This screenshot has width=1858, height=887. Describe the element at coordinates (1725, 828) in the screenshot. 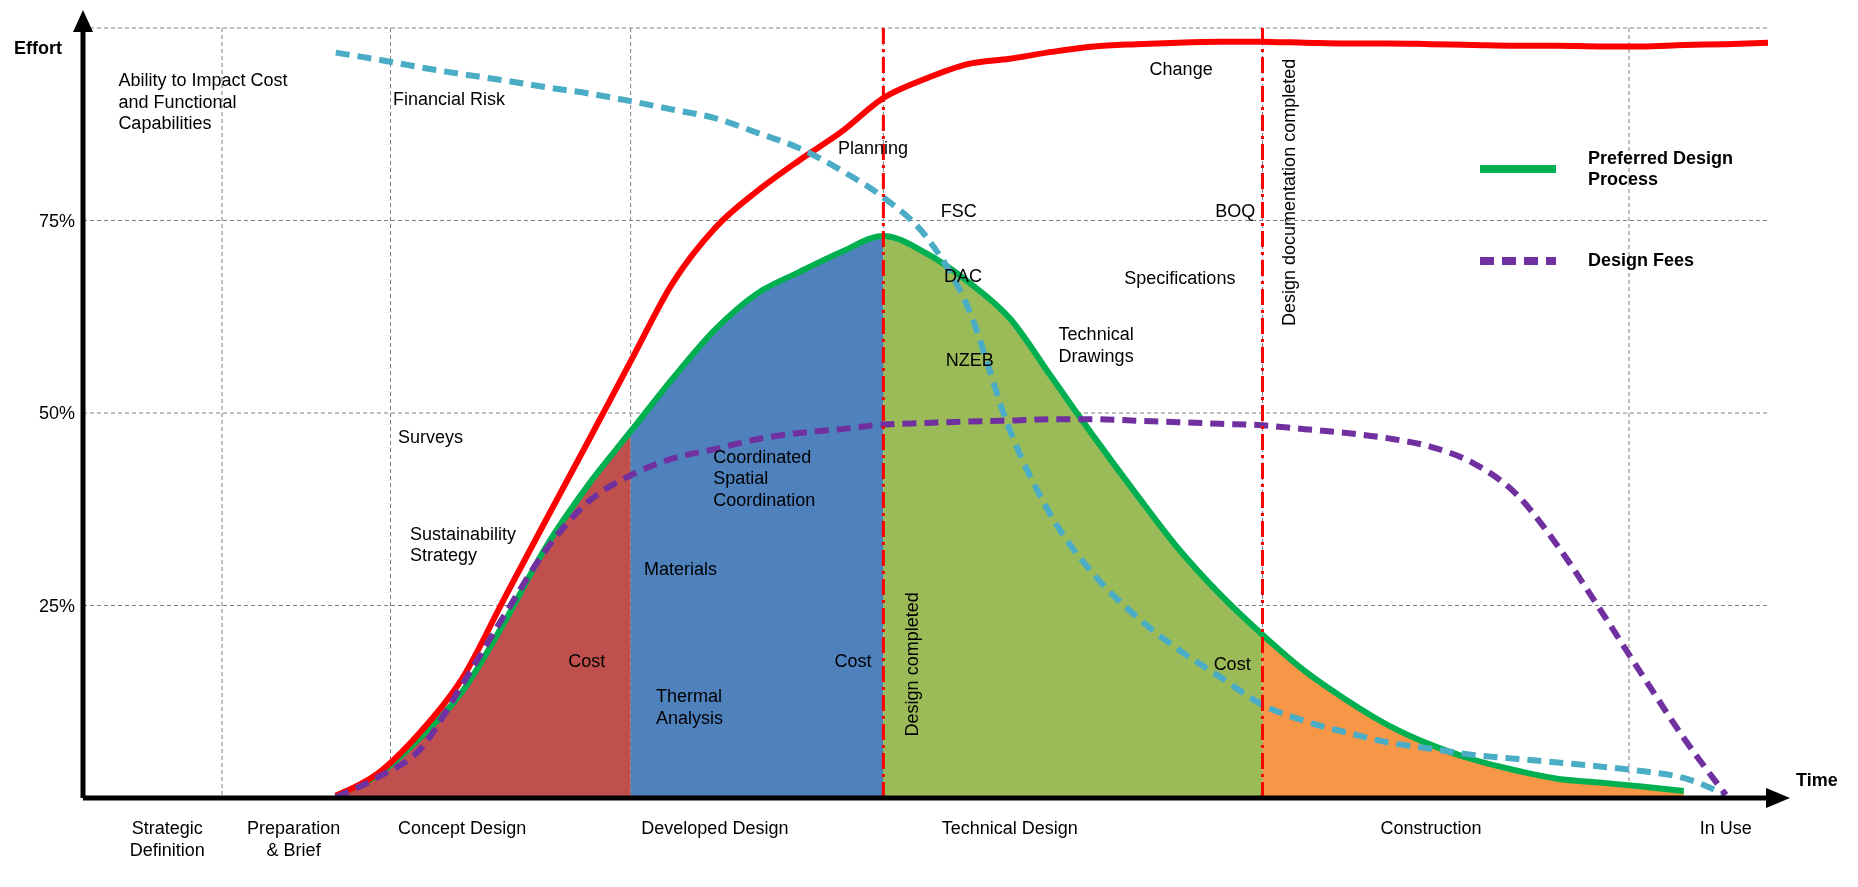

I see `x-tick-label: In Use` at that location.